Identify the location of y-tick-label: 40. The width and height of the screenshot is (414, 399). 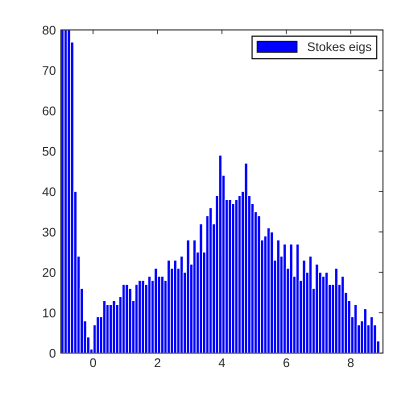
(49, 191).